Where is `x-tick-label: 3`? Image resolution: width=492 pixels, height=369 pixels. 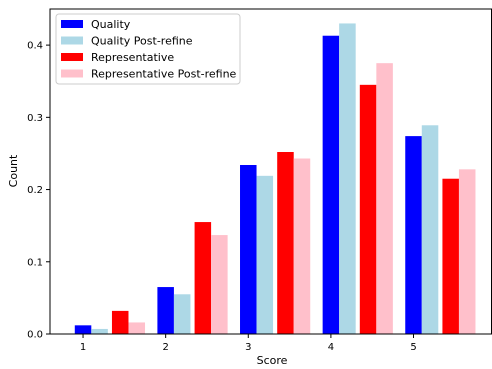 x-tick-label: 3 is located at coordinates (248, 347).